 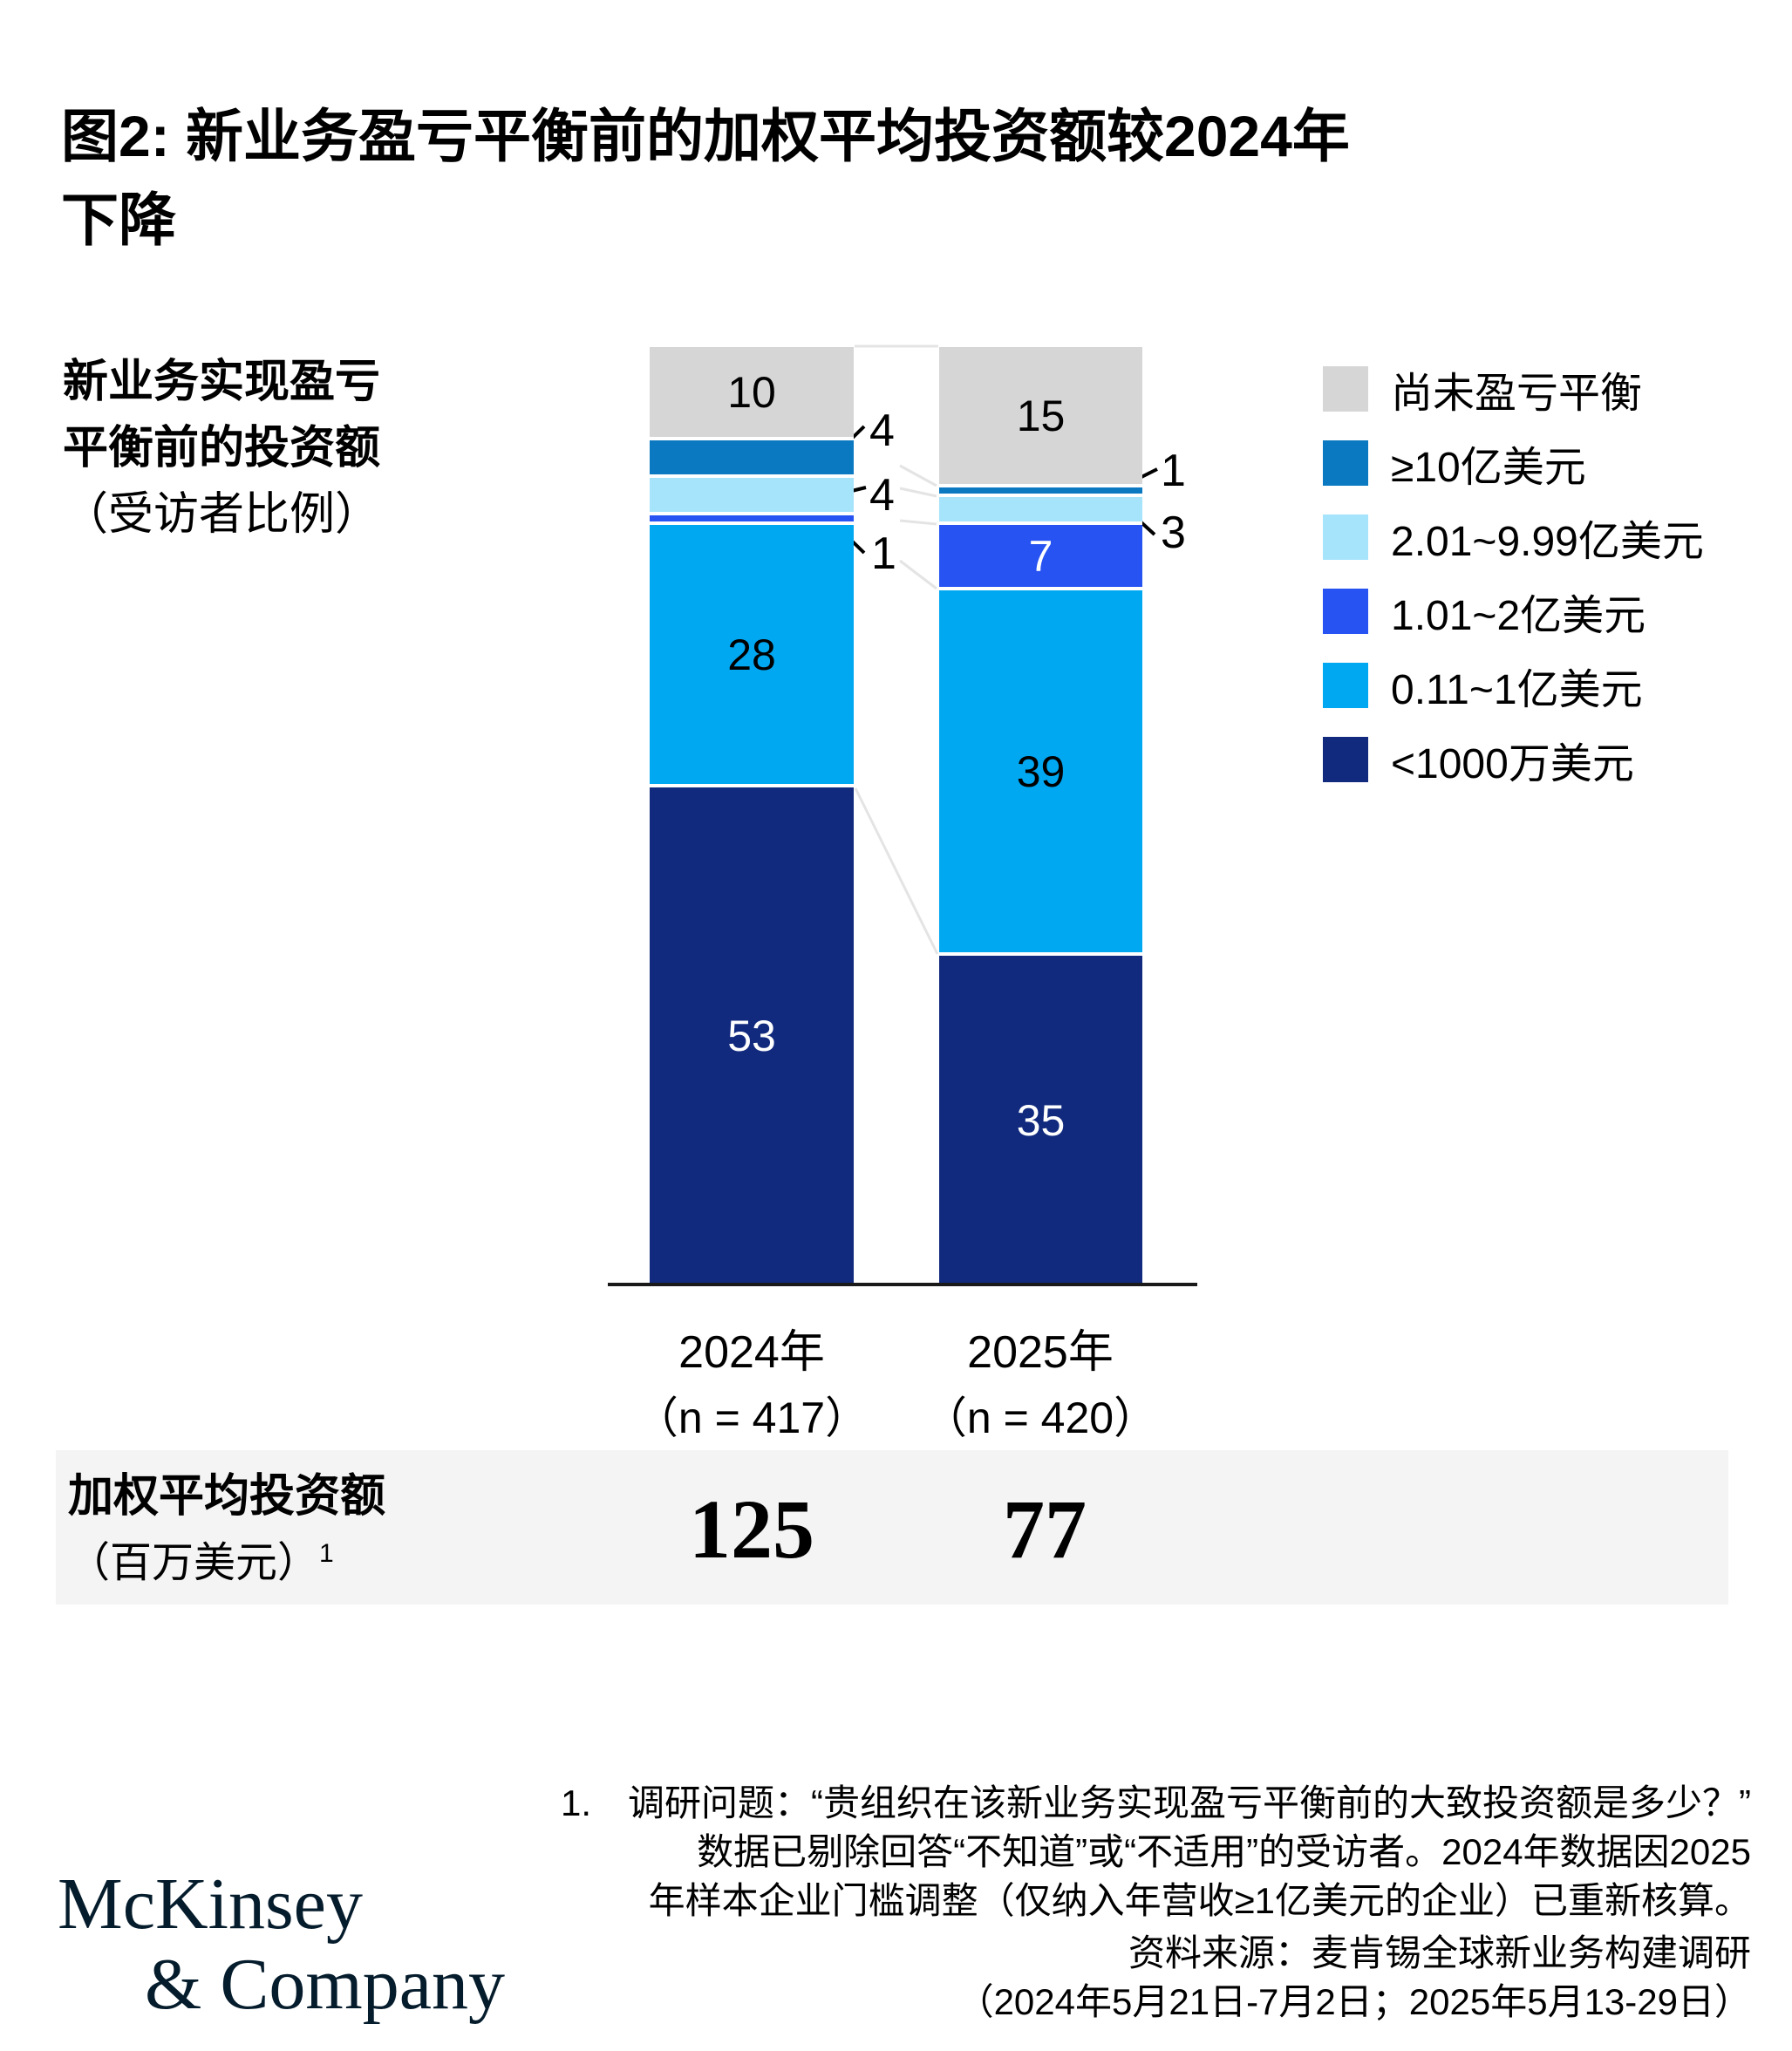 I want to click on segment-2025-lt-10m: 35, so click(x=1040, y=1120).